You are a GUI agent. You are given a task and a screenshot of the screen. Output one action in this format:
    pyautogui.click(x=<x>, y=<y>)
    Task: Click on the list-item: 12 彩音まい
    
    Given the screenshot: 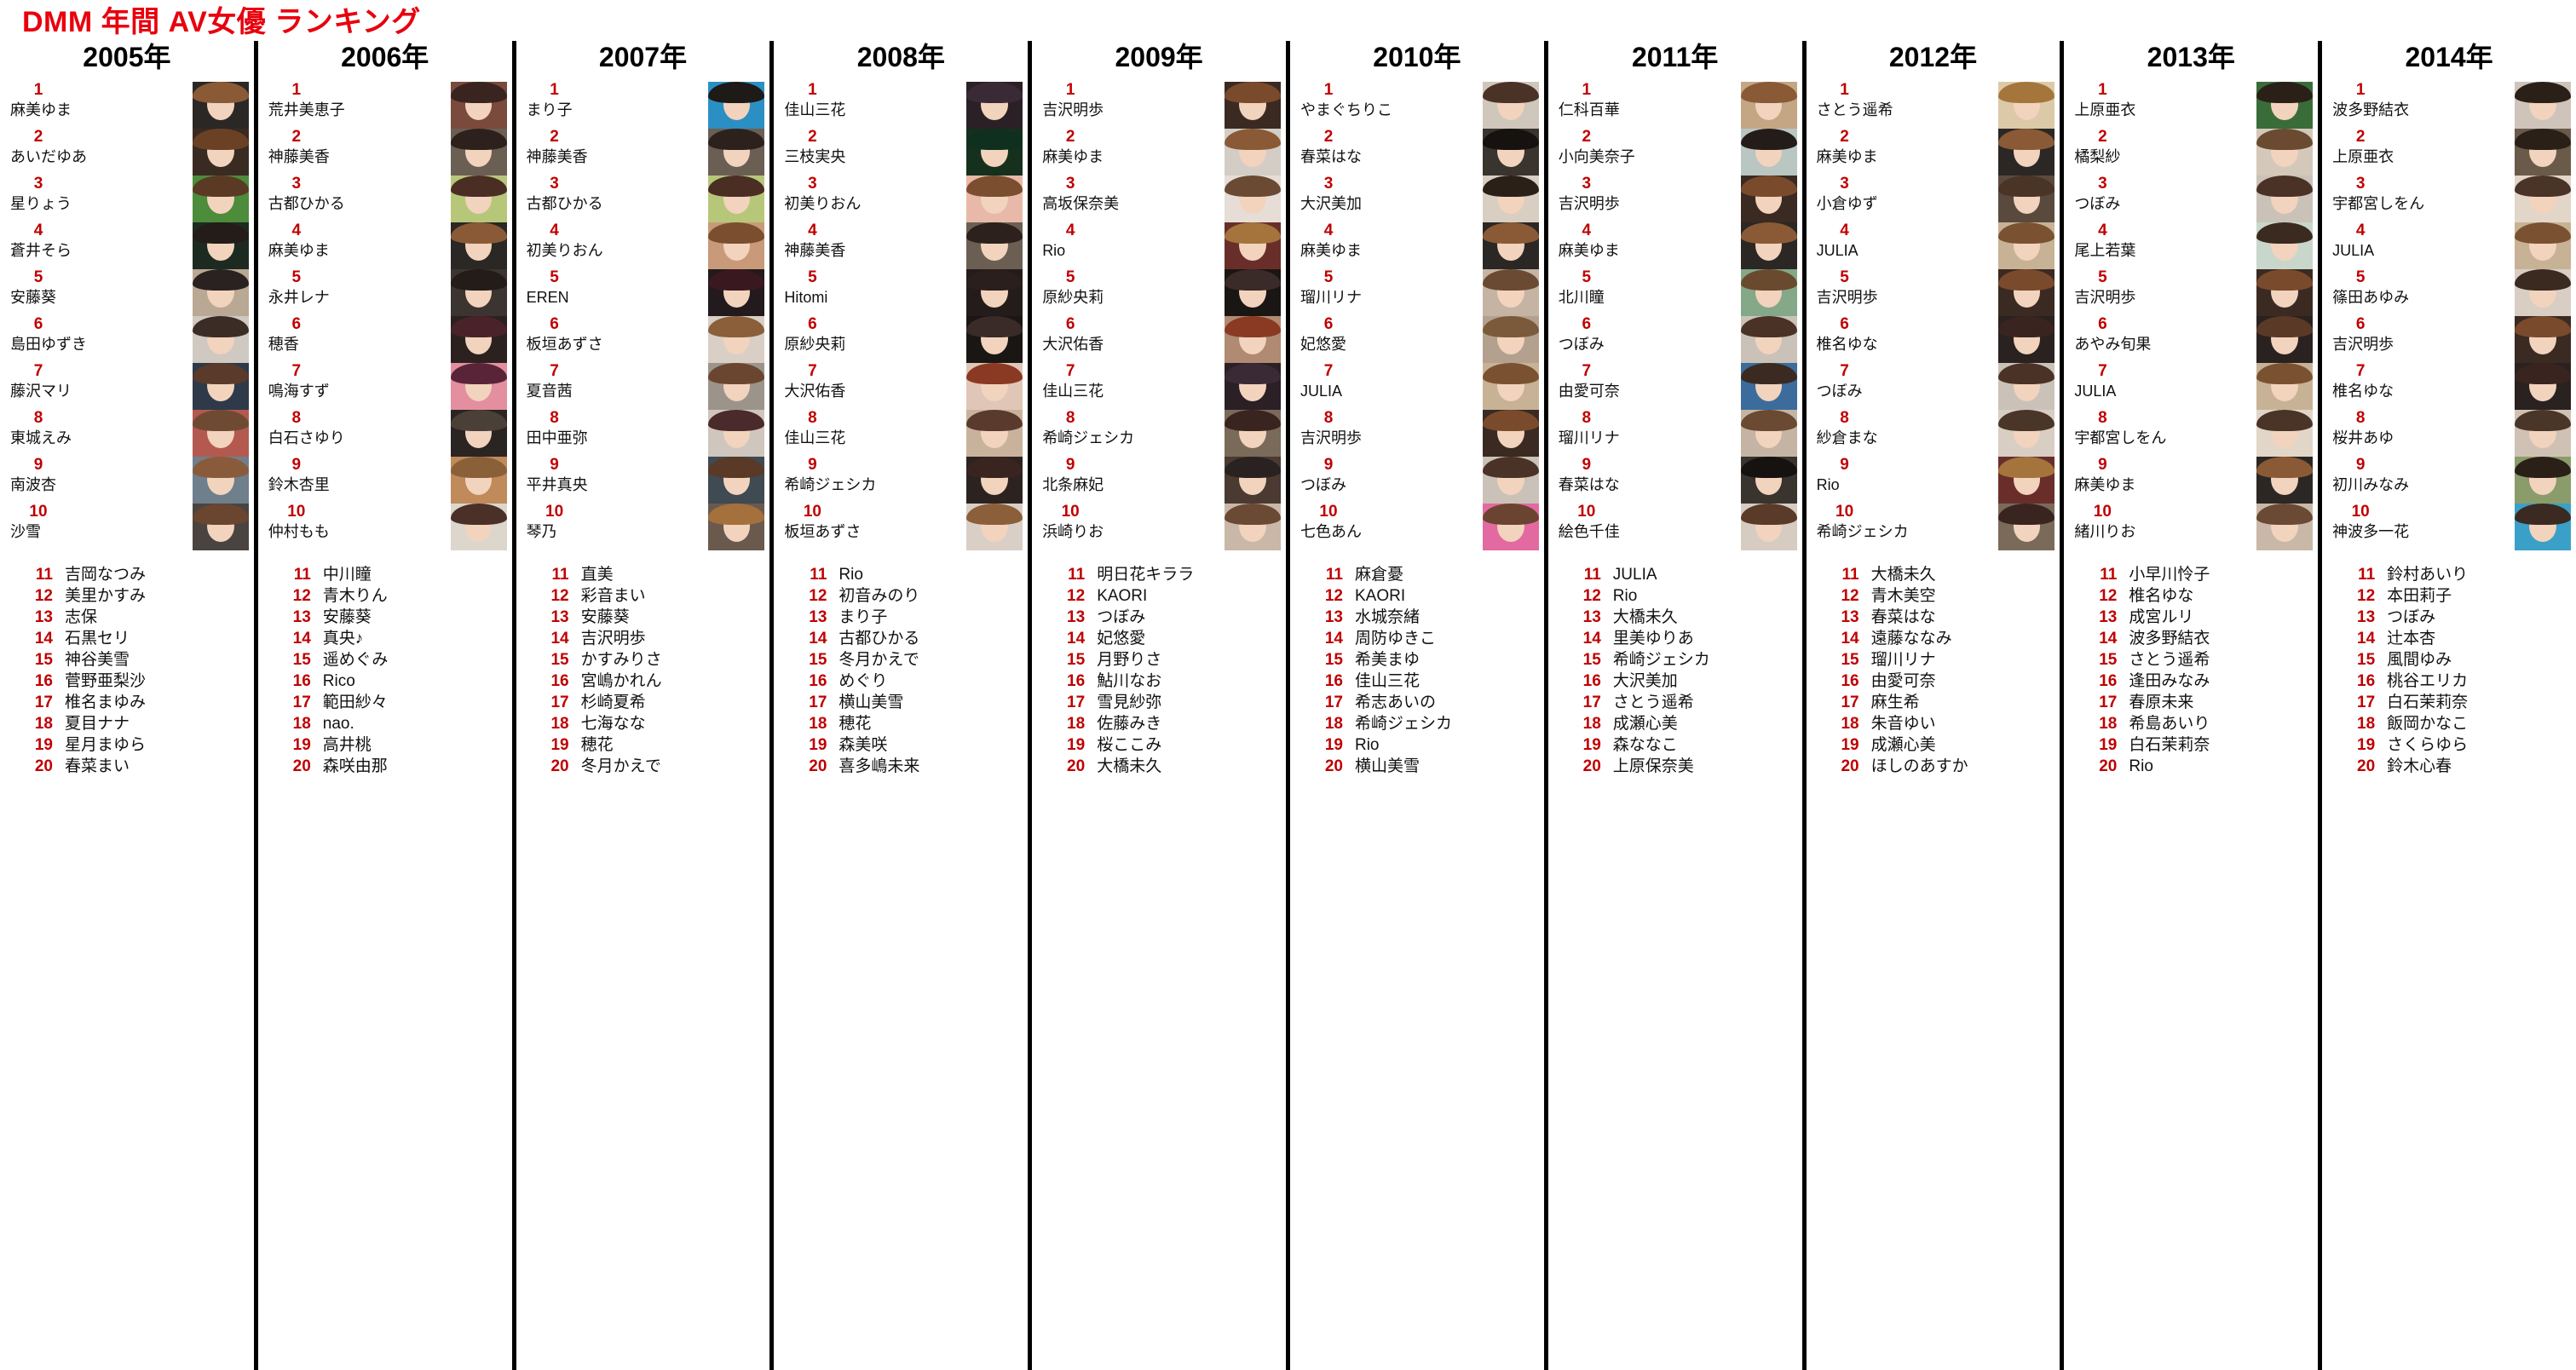 What is the action you would take?
    pyautogui.click(x=650, y=596)
    